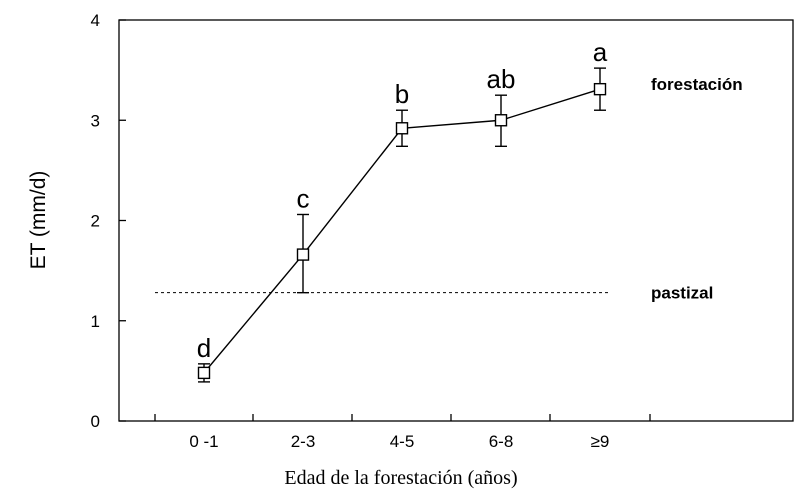 The width and height of the screenshot is (803, 494). I want to click on x-tick-label: ≥9, so click(600, 441).